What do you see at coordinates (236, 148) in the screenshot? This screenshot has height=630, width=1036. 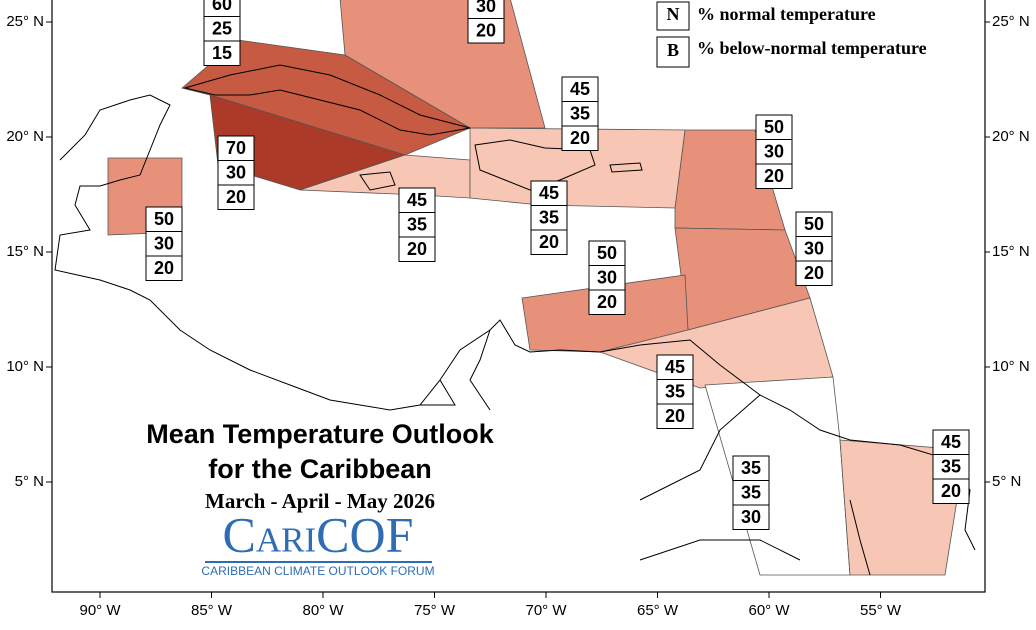 I see `probability-value: 70` at bounding box center [236, 148].